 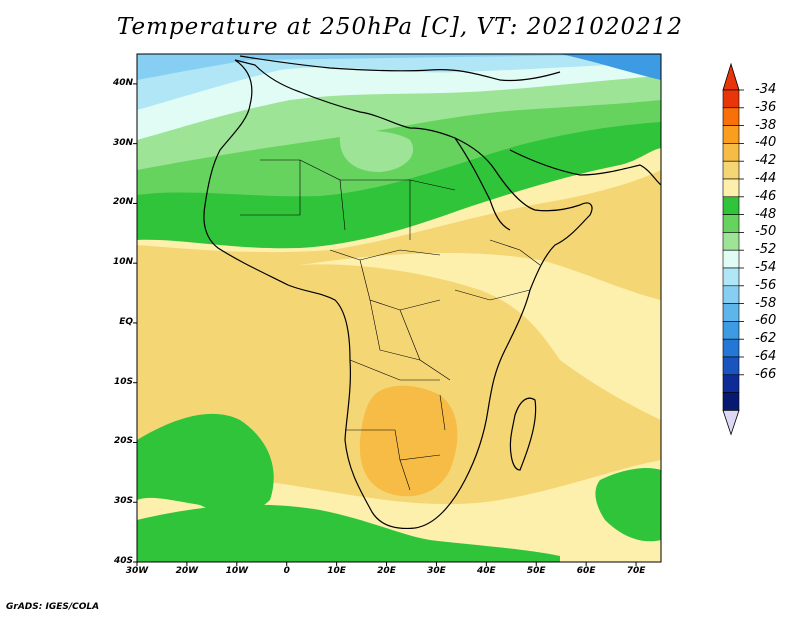 I want to click on latitude-label: 10S, so click(x=123, y=381).